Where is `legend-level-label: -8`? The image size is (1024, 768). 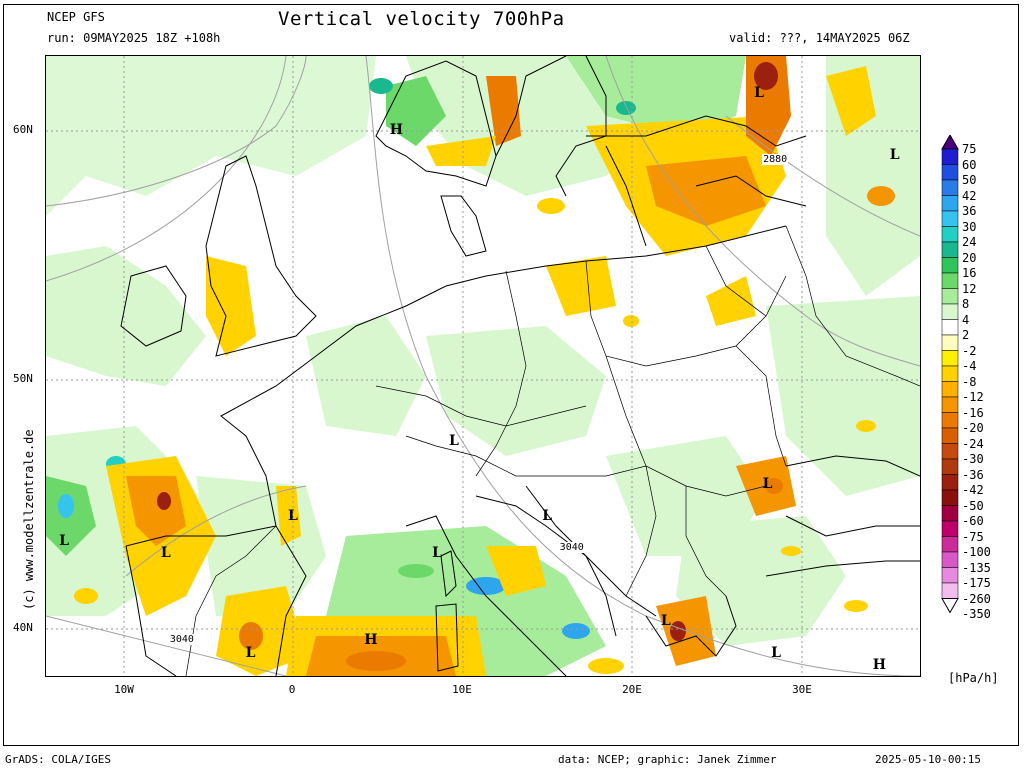 legend-level-label: -8 is located at coordinates (969, 381).